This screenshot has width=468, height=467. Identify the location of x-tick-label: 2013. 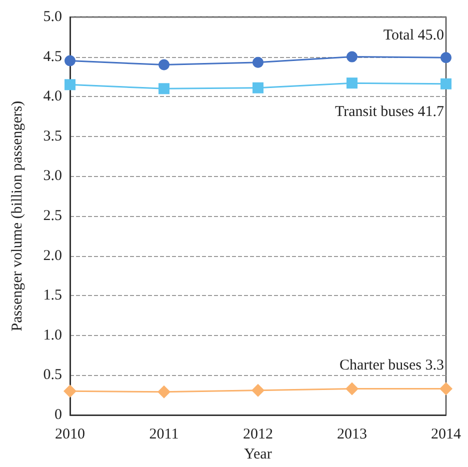
(352, 434).